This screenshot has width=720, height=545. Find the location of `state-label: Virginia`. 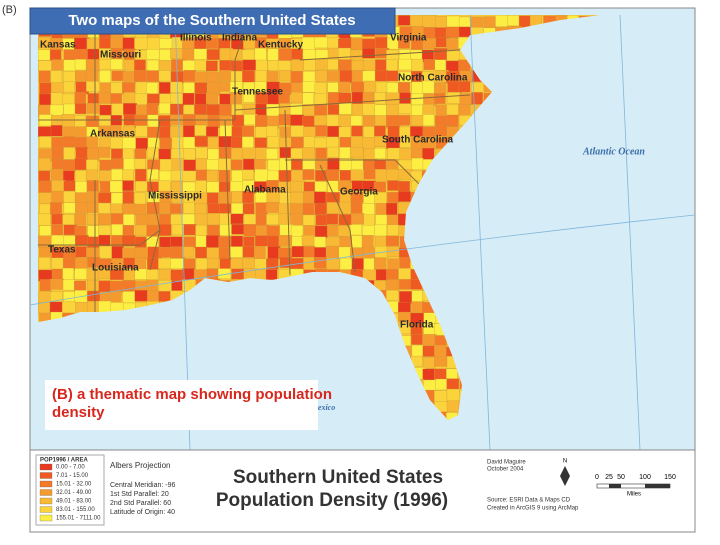

state-label: Virginia is located at coordinates (408, 38).